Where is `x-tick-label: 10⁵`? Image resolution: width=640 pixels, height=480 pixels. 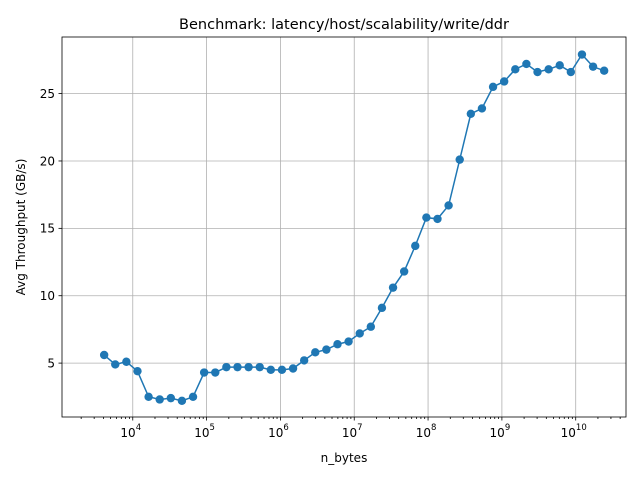
x-tick-label: 10⁵ is located at coordinates (204, 431).